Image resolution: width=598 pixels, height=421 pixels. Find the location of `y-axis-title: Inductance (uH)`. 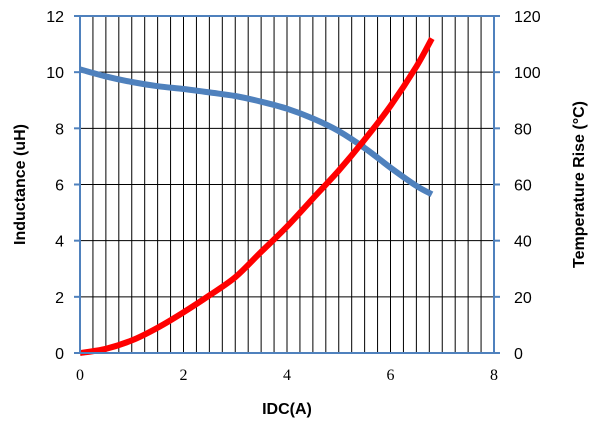

y-axis-title: Inductance (uH) is located at coordinates (20, 184).